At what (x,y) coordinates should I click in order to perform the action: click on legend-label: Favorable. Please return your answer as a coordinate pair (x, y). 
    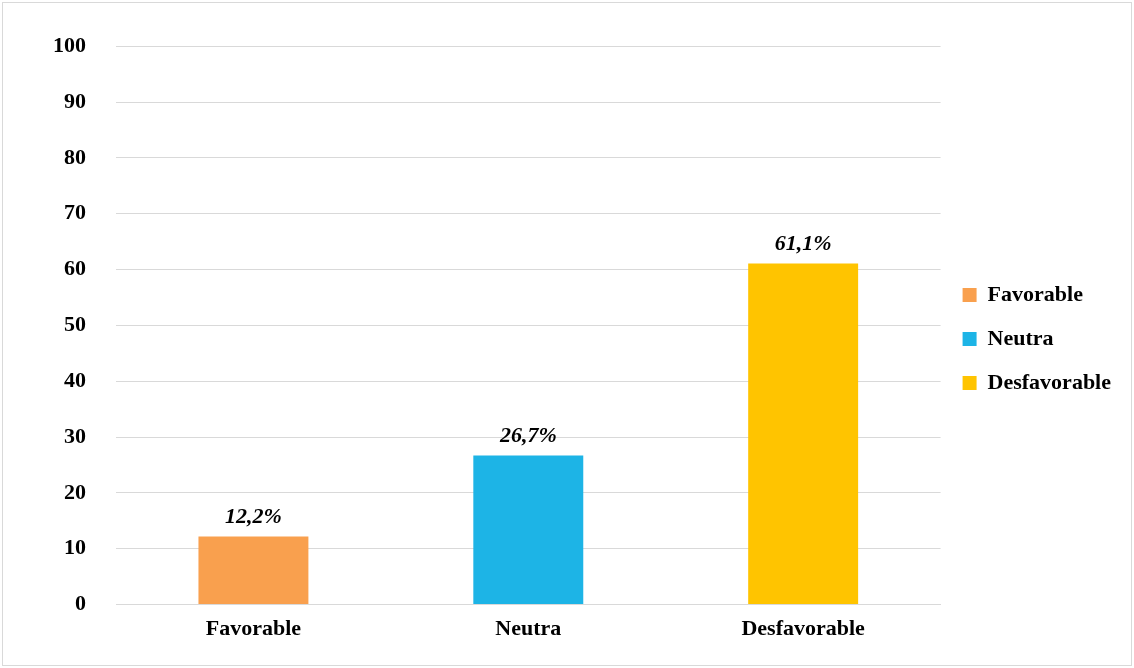
    Looking at the image, I should click on (1035, 293).